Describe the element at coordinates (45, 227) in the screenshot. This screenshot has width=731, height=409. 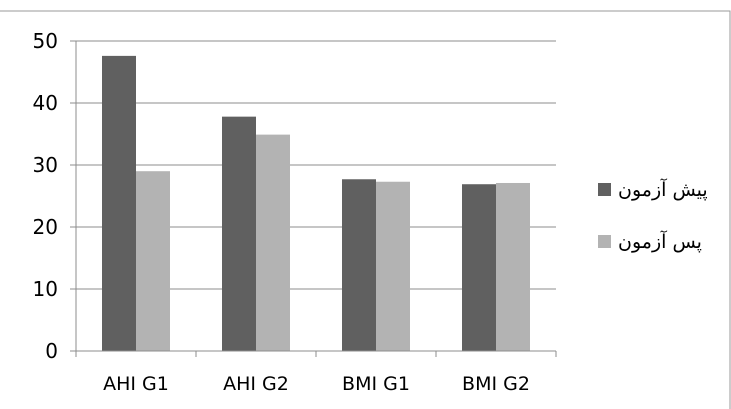
I see `y-tick-label: 20` at that location.